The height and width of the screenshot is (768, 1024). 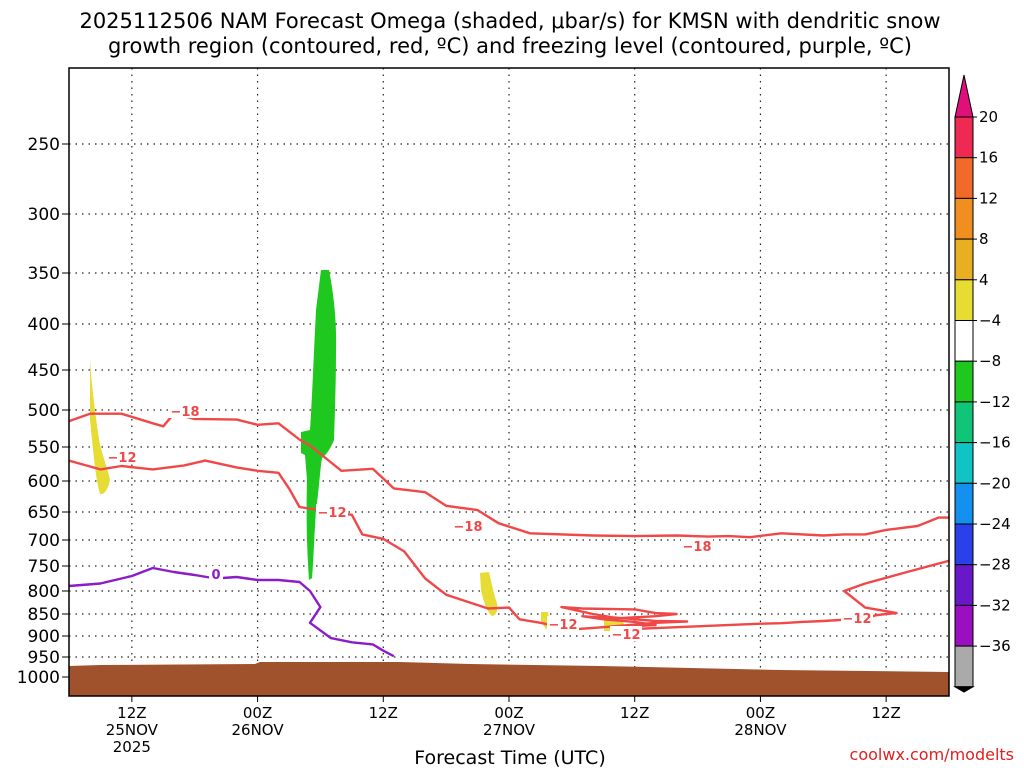 What do you see at coordinates (44, 592) in the screenshot?
I see `y-tick-label: 800` at bounding box center [44, 592].